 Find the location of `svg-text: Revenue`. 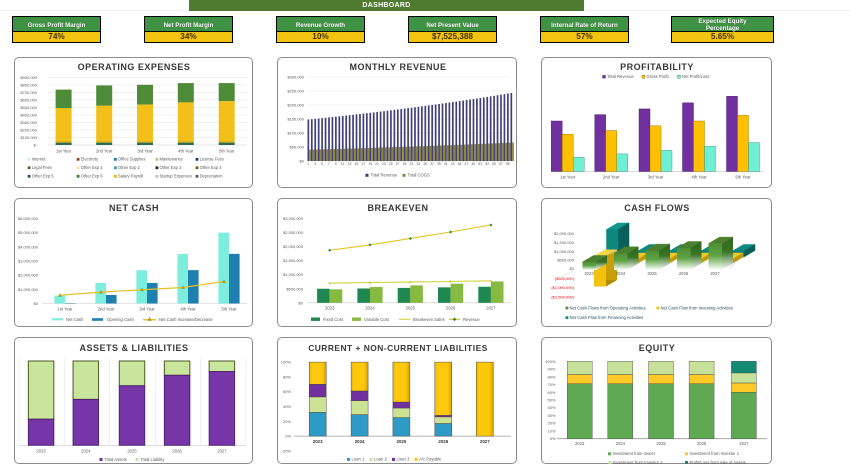

svg-text: Revenue is located at coordinates (471, 319).